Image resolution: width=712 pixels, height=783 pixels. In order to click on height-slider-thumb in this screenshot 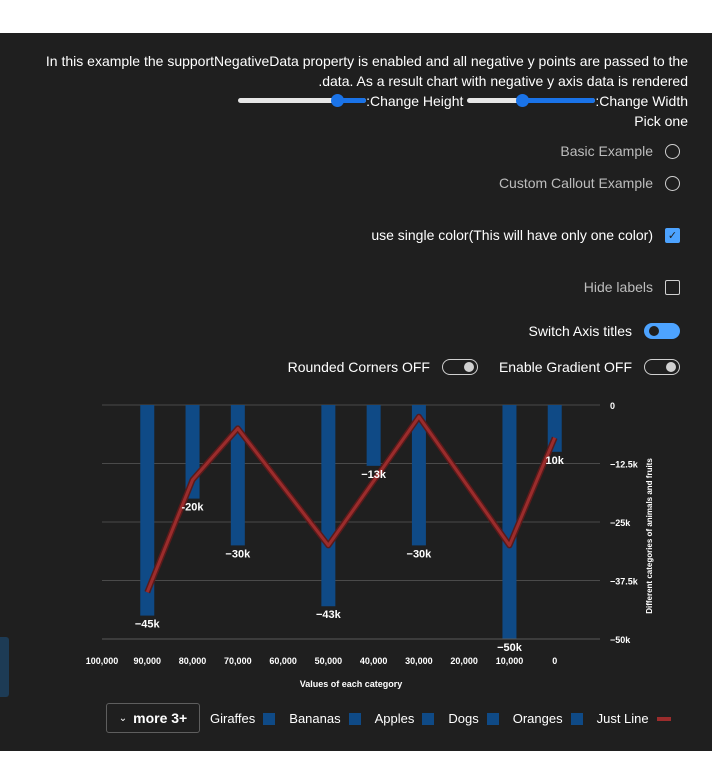, I will do `click(337, 100)`.